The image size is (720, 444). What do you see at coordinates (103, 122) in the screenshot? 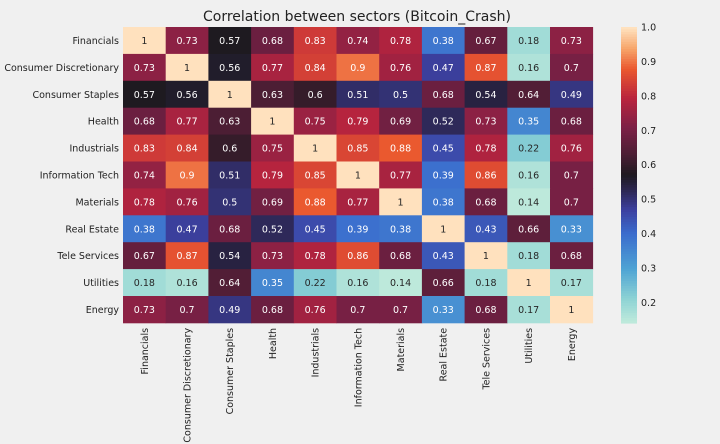
I see `row-tick-label: Health` at bounding box center [103, 122].